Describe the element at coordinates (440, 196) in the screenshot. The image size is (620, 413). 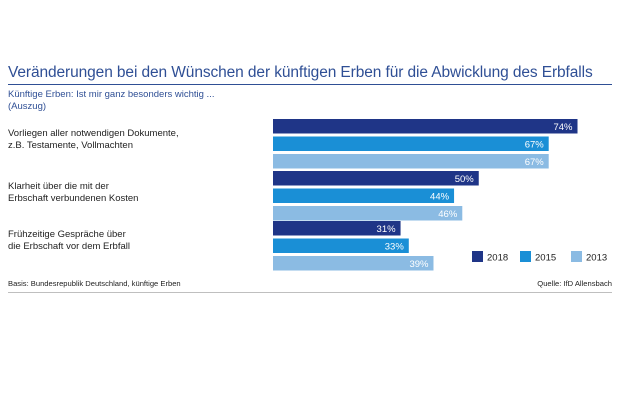
I see `data-label: 44%` at that location.